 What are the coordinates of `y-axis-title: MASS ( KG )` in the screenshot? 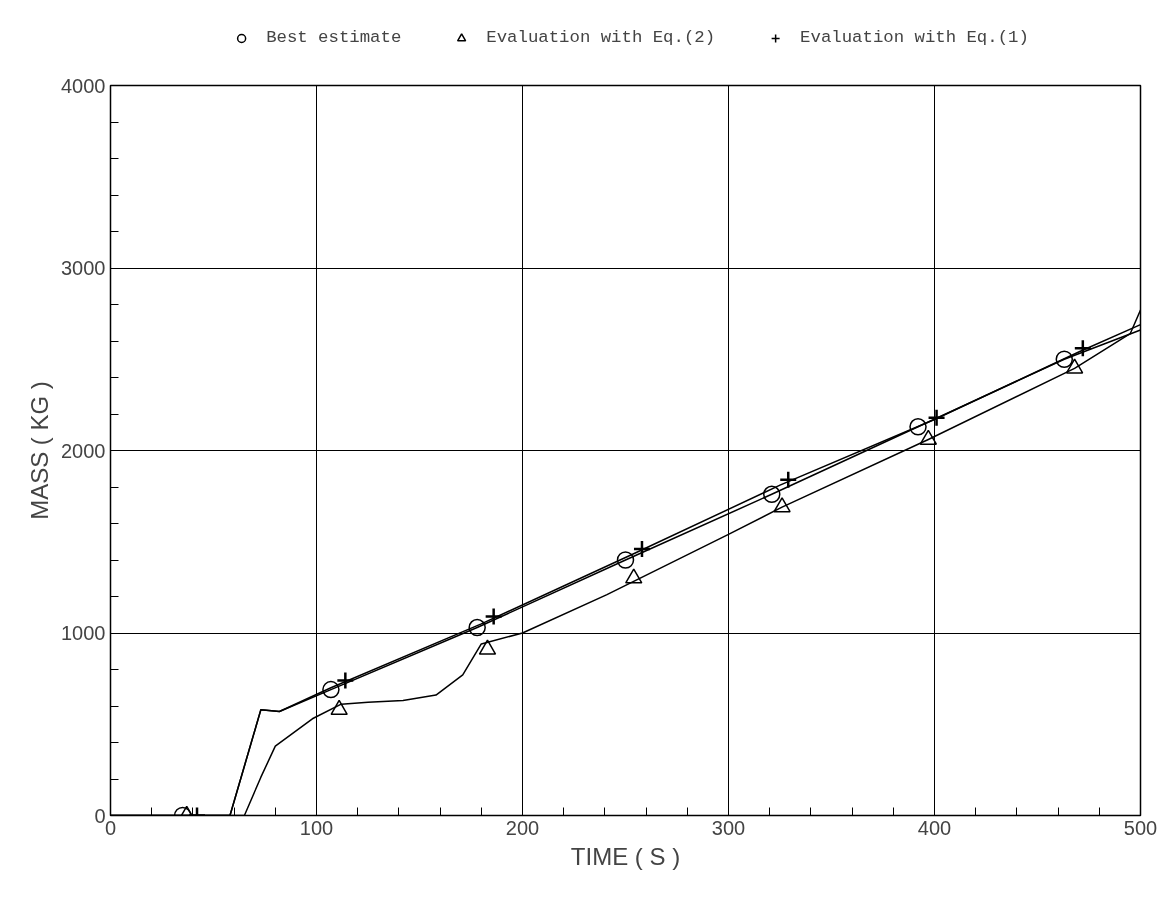 It's located at (40, 450).